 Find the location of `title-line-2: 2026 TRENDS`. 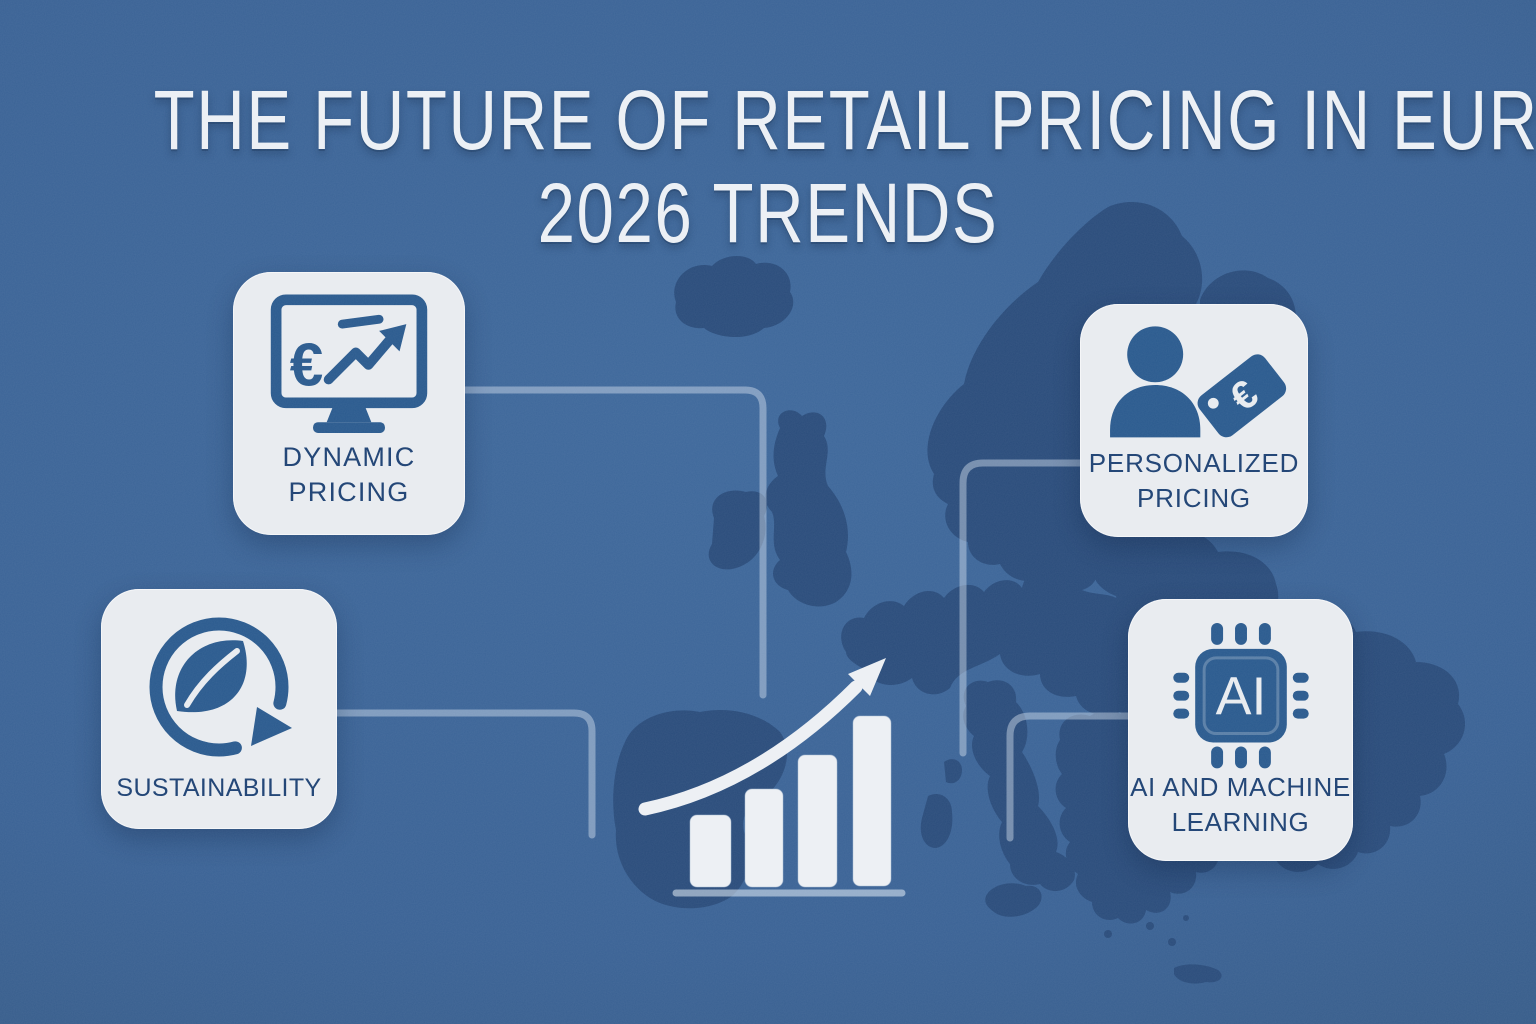

title-line-2: 2026 TRENDS is located at coordinates (768, 213).